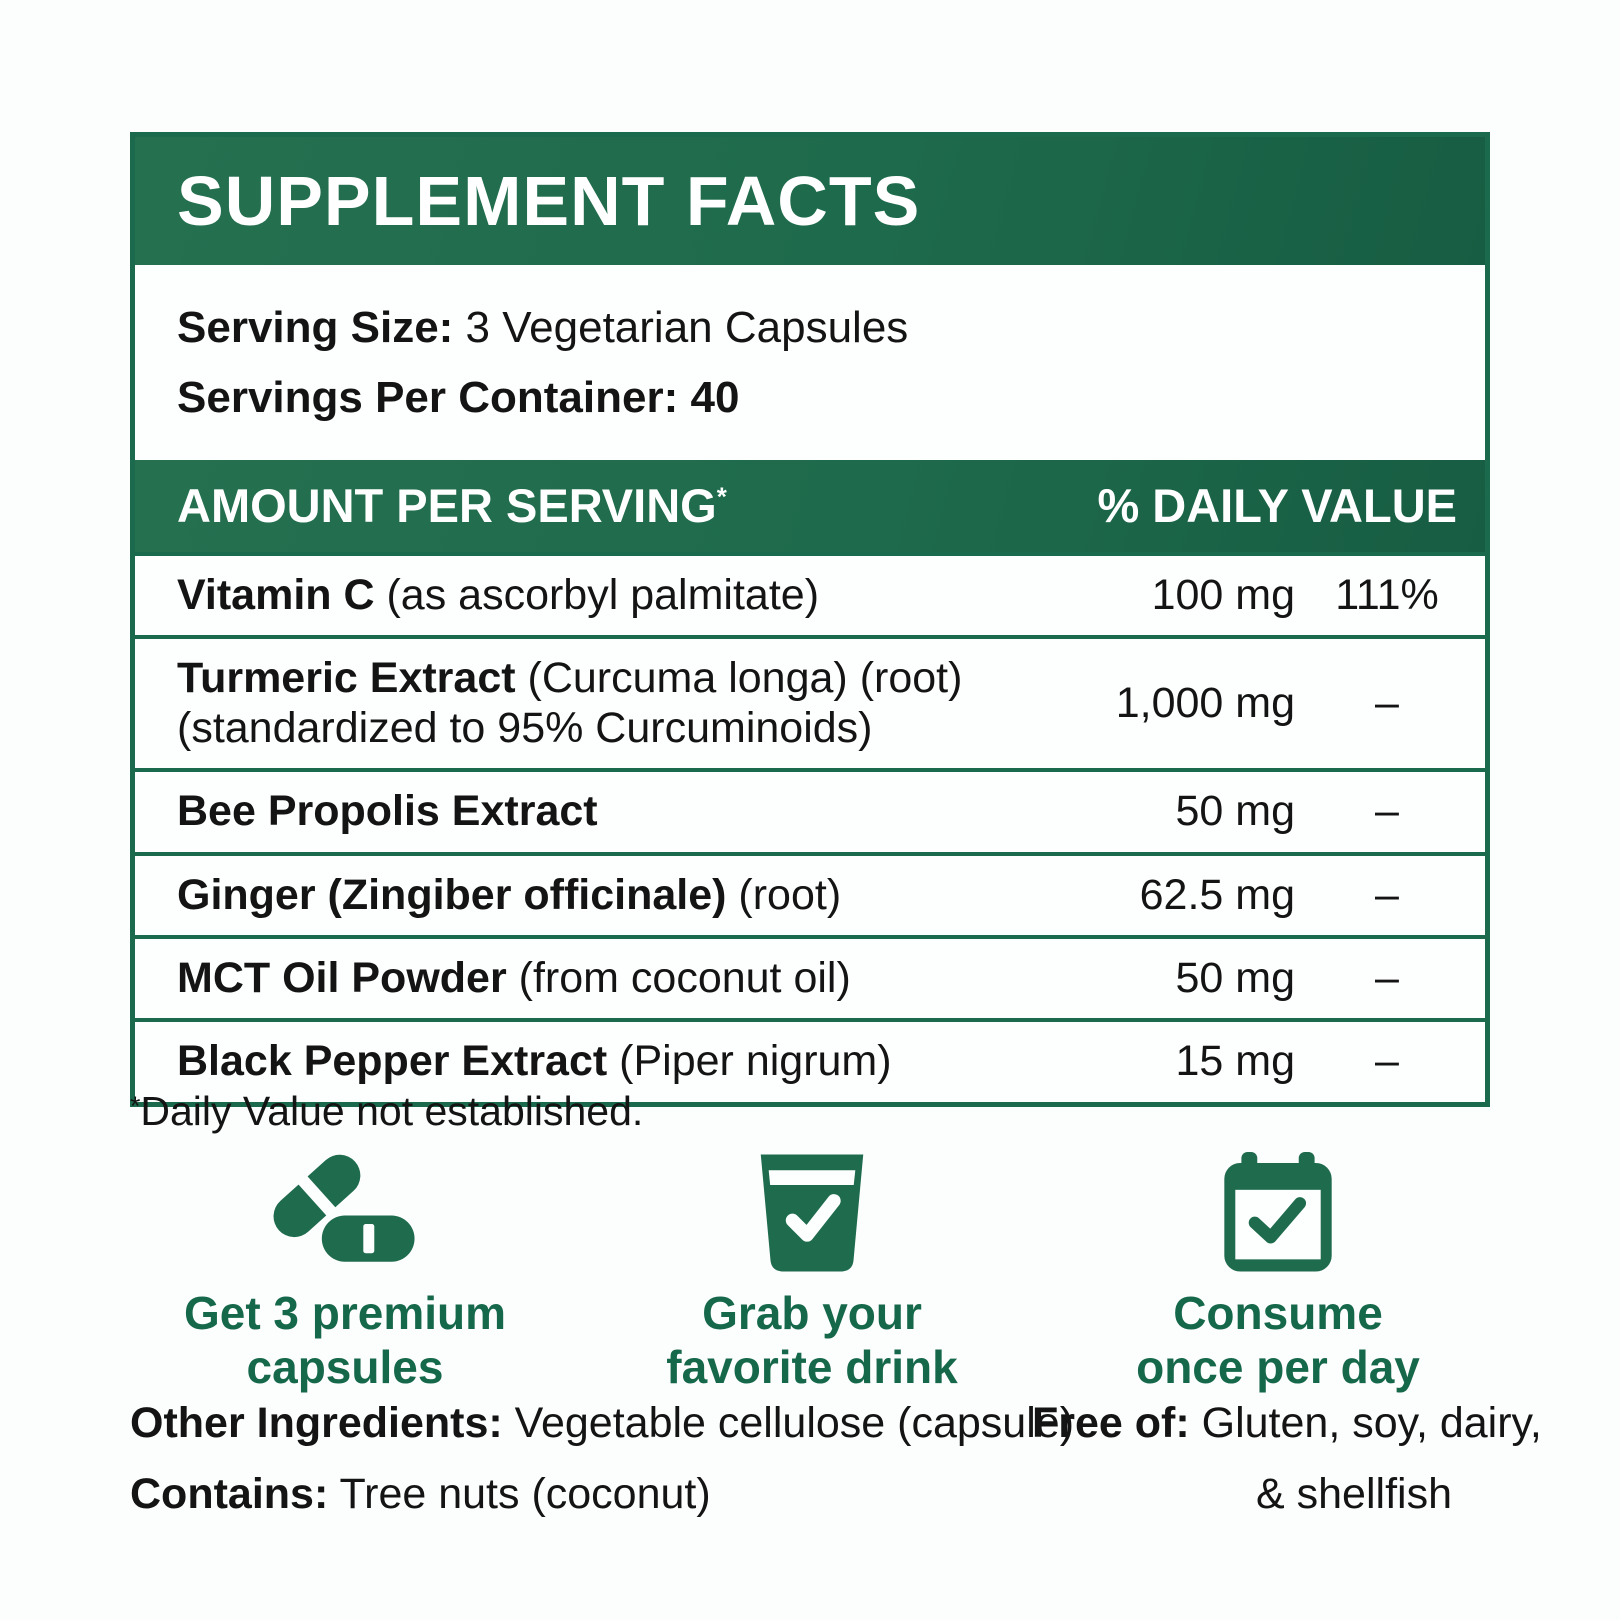  What do you see at coordinates (428, 398) in the screenshot?
I see `servings-per-container-label: Servings Per Container:` at bounding box center [428, 398].